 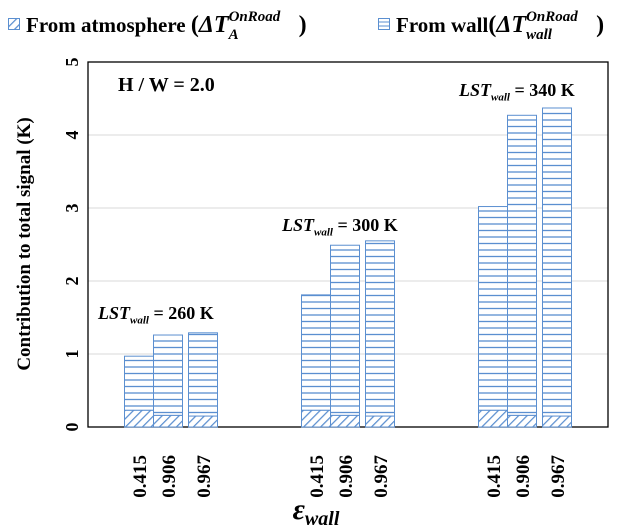 What do you see at coordinates (542, 90) in the screenshot?
I see `lst-value: = 340 K` at bounding box center [542, 90].